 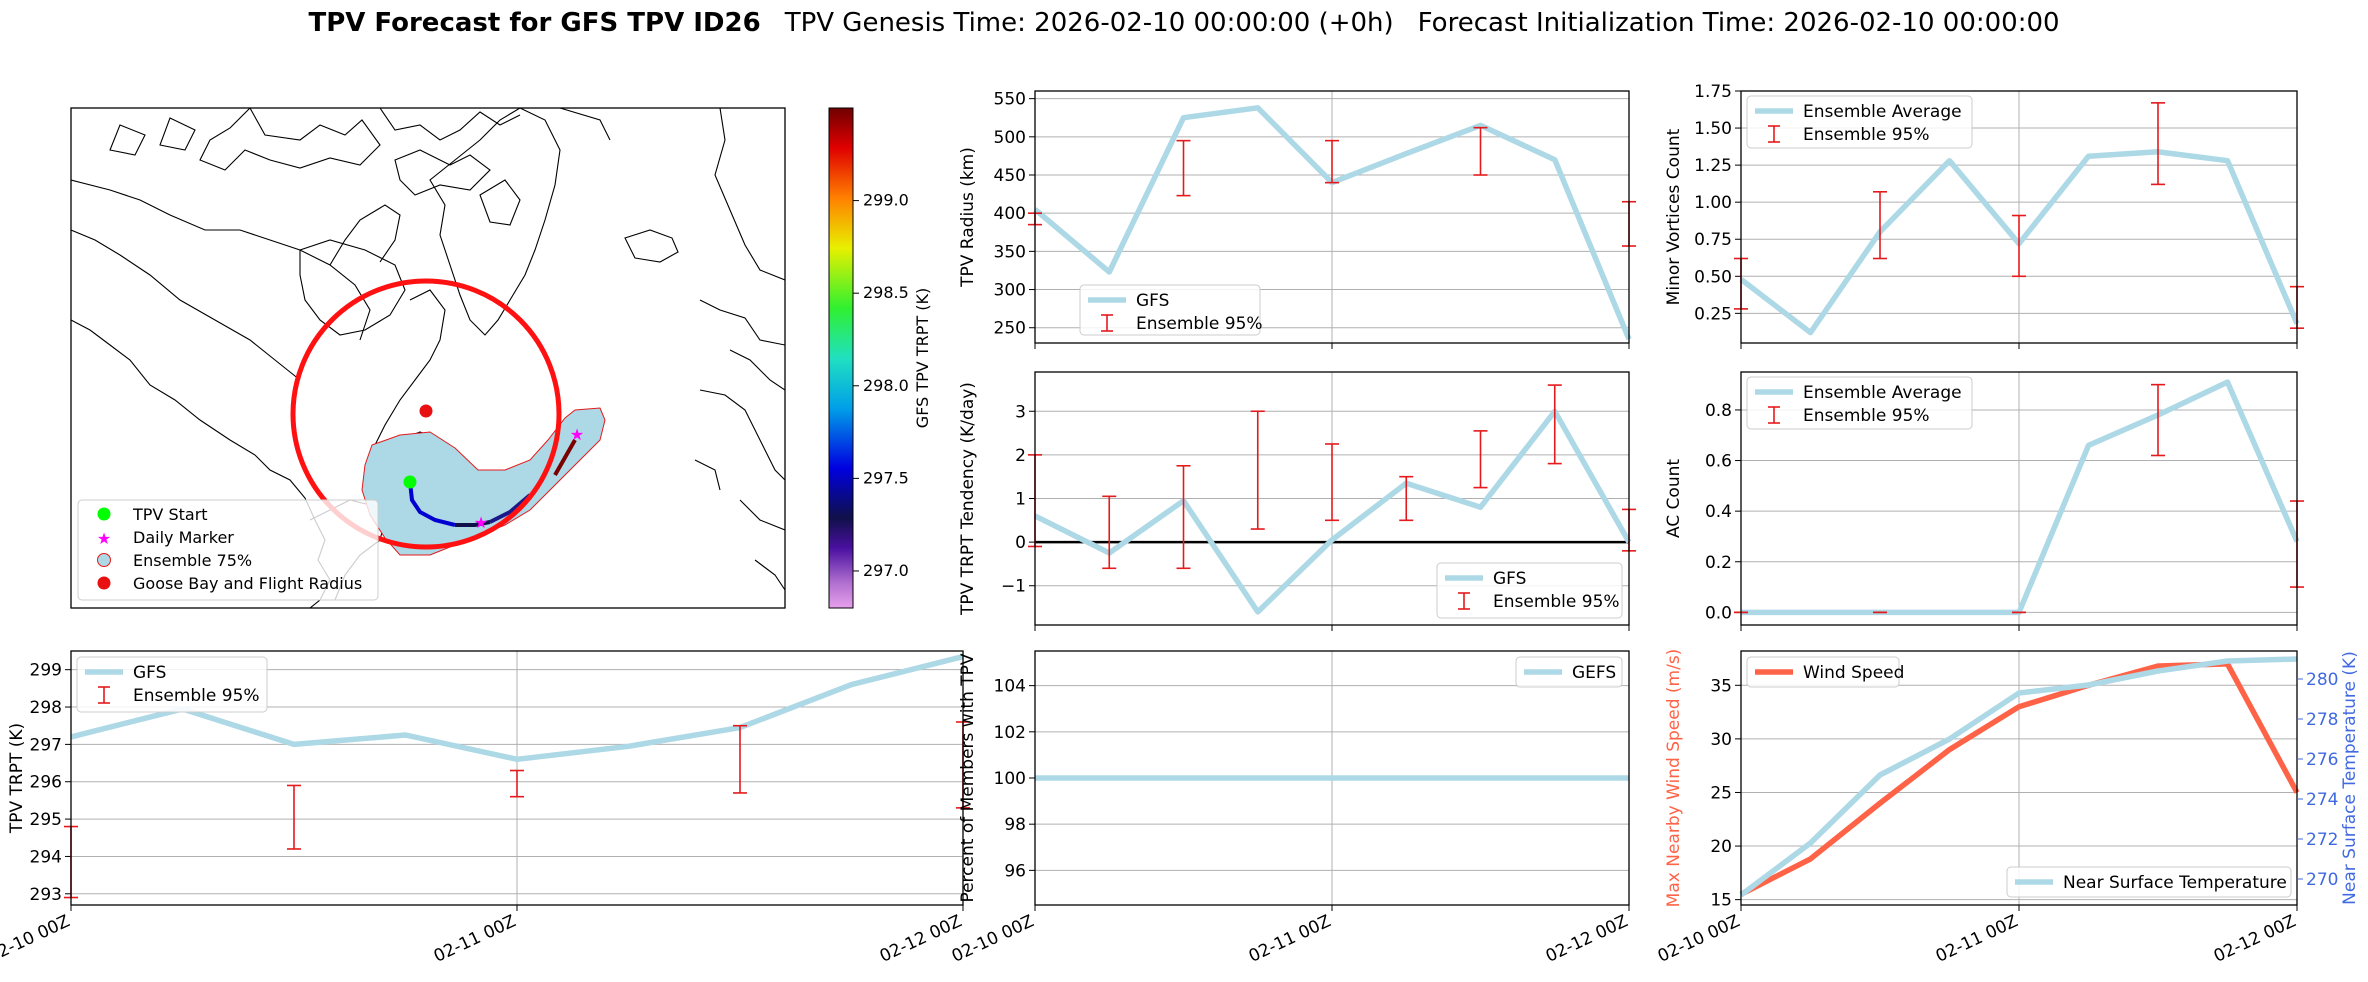 What do you see at coordinates (968, 499) in the screenshot?
I see `y-axis-label: TPV TRPT Tendency (K/day)` at bounding box center [968, 499].